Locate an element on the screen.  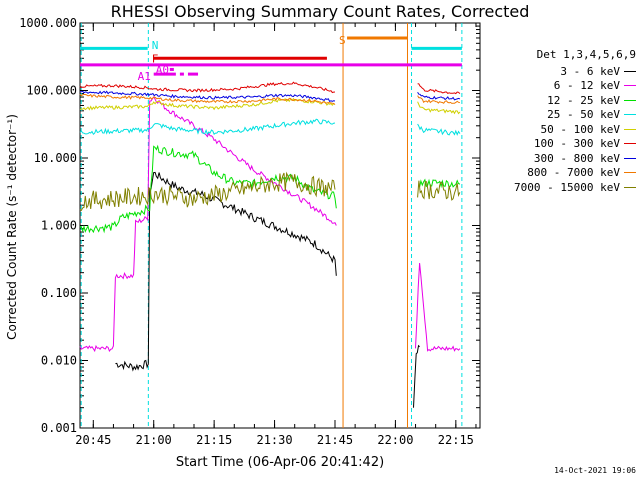
x-tick-label: 21:45 is located at coordinates (335, 440).